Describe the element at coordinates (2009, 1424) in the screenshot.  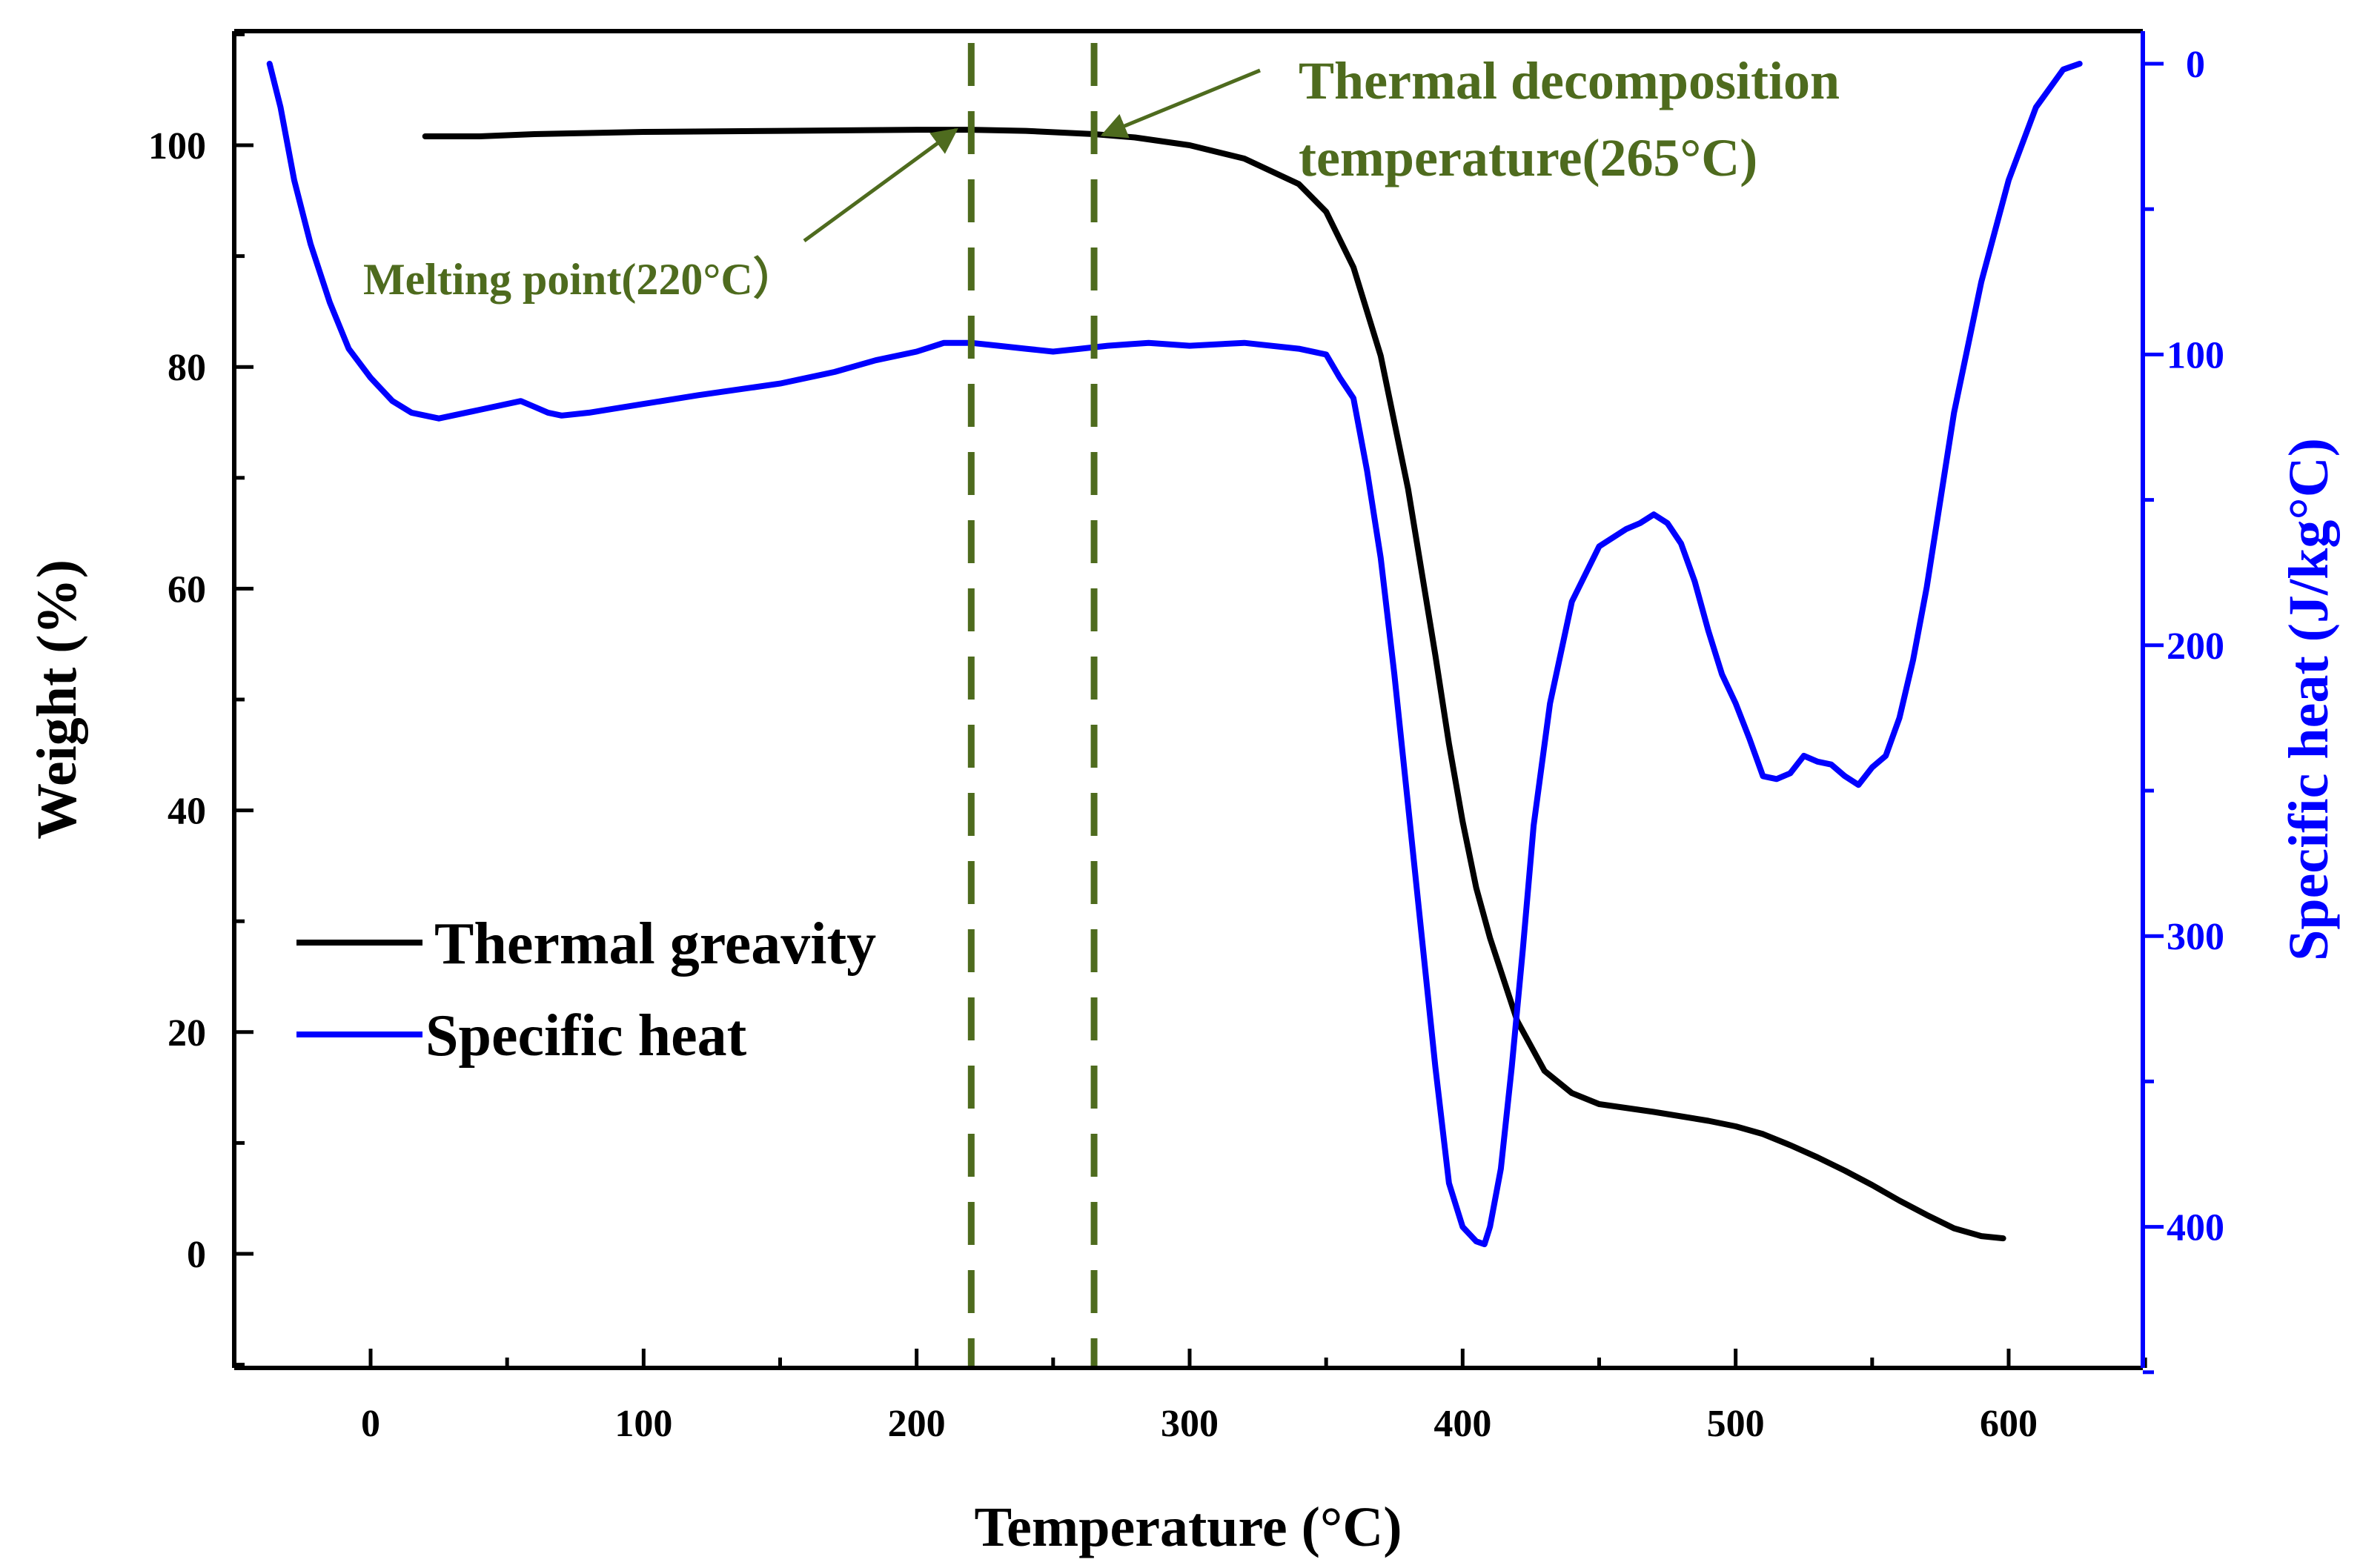
I see `x-tick-label: 600` at that location.